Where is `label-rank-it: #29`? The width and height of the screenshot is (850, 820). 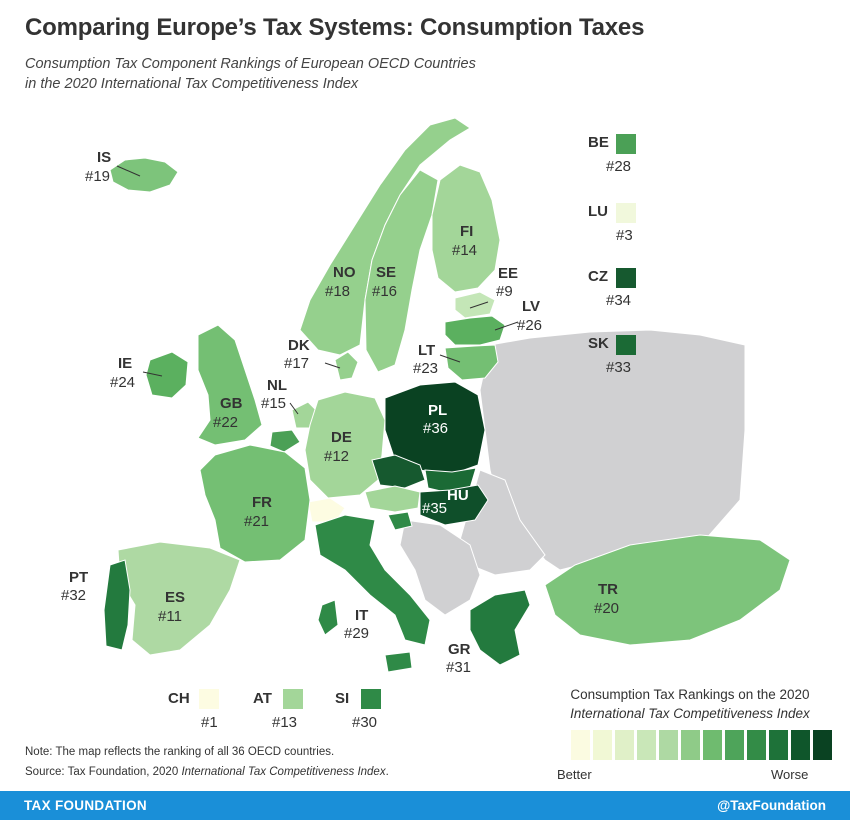 label-rank-it: #29 is located at coordinates (356, 633).